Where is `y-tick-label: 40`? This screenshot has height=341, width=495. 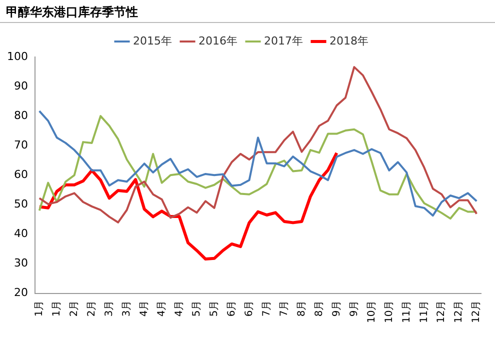 y-tick-label: 40 is located at coordinates (21, 233).